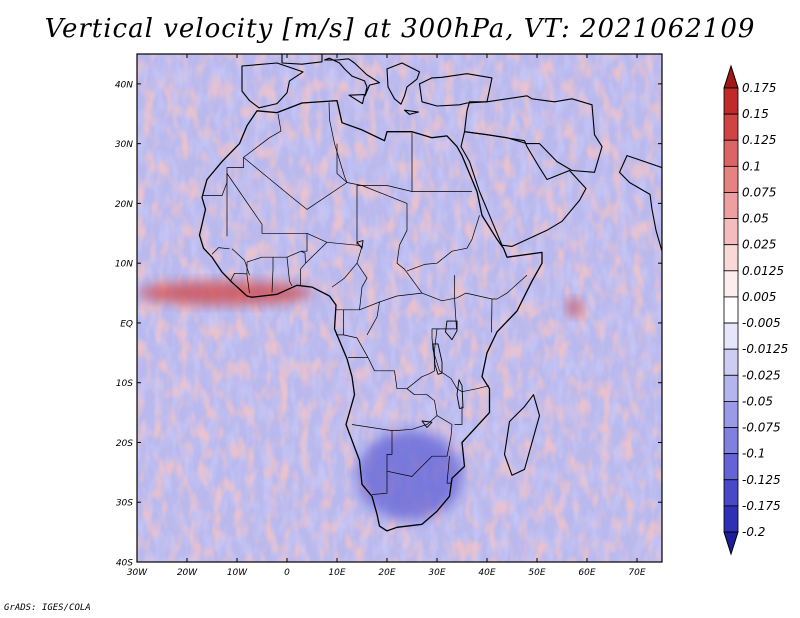  What do you see at coordinates (137, 573) in the screenshot?
I see `x-tick-label-0: 30W` at bounding box center [137, 573].